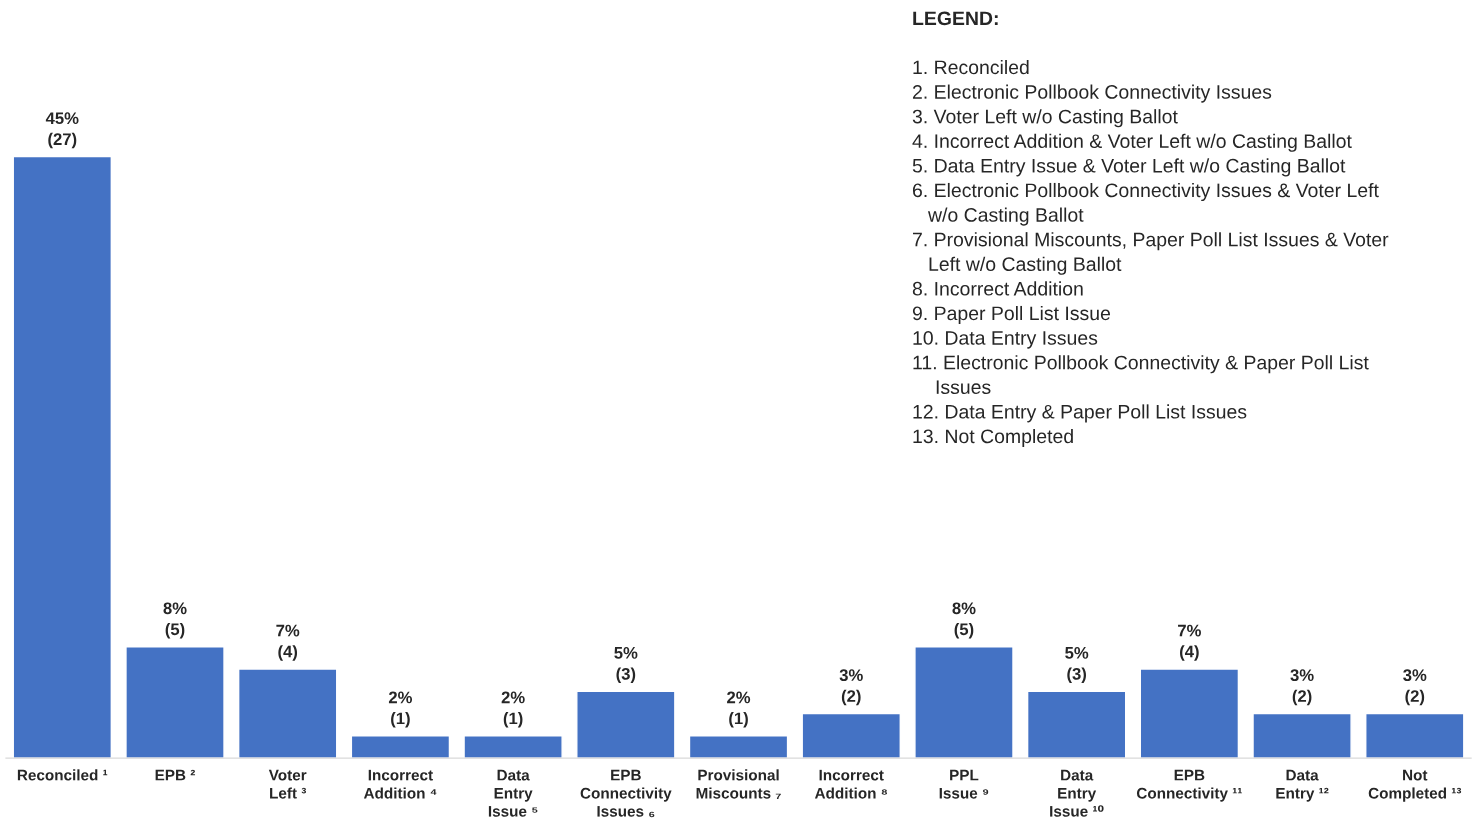 Image resolution: width=1483 pixels, height=835 pixels. What do you see at coordinates (175, 775) in the screenshot?
I see `x-tick-label: EPB ²` at bounding box center [175, 775].